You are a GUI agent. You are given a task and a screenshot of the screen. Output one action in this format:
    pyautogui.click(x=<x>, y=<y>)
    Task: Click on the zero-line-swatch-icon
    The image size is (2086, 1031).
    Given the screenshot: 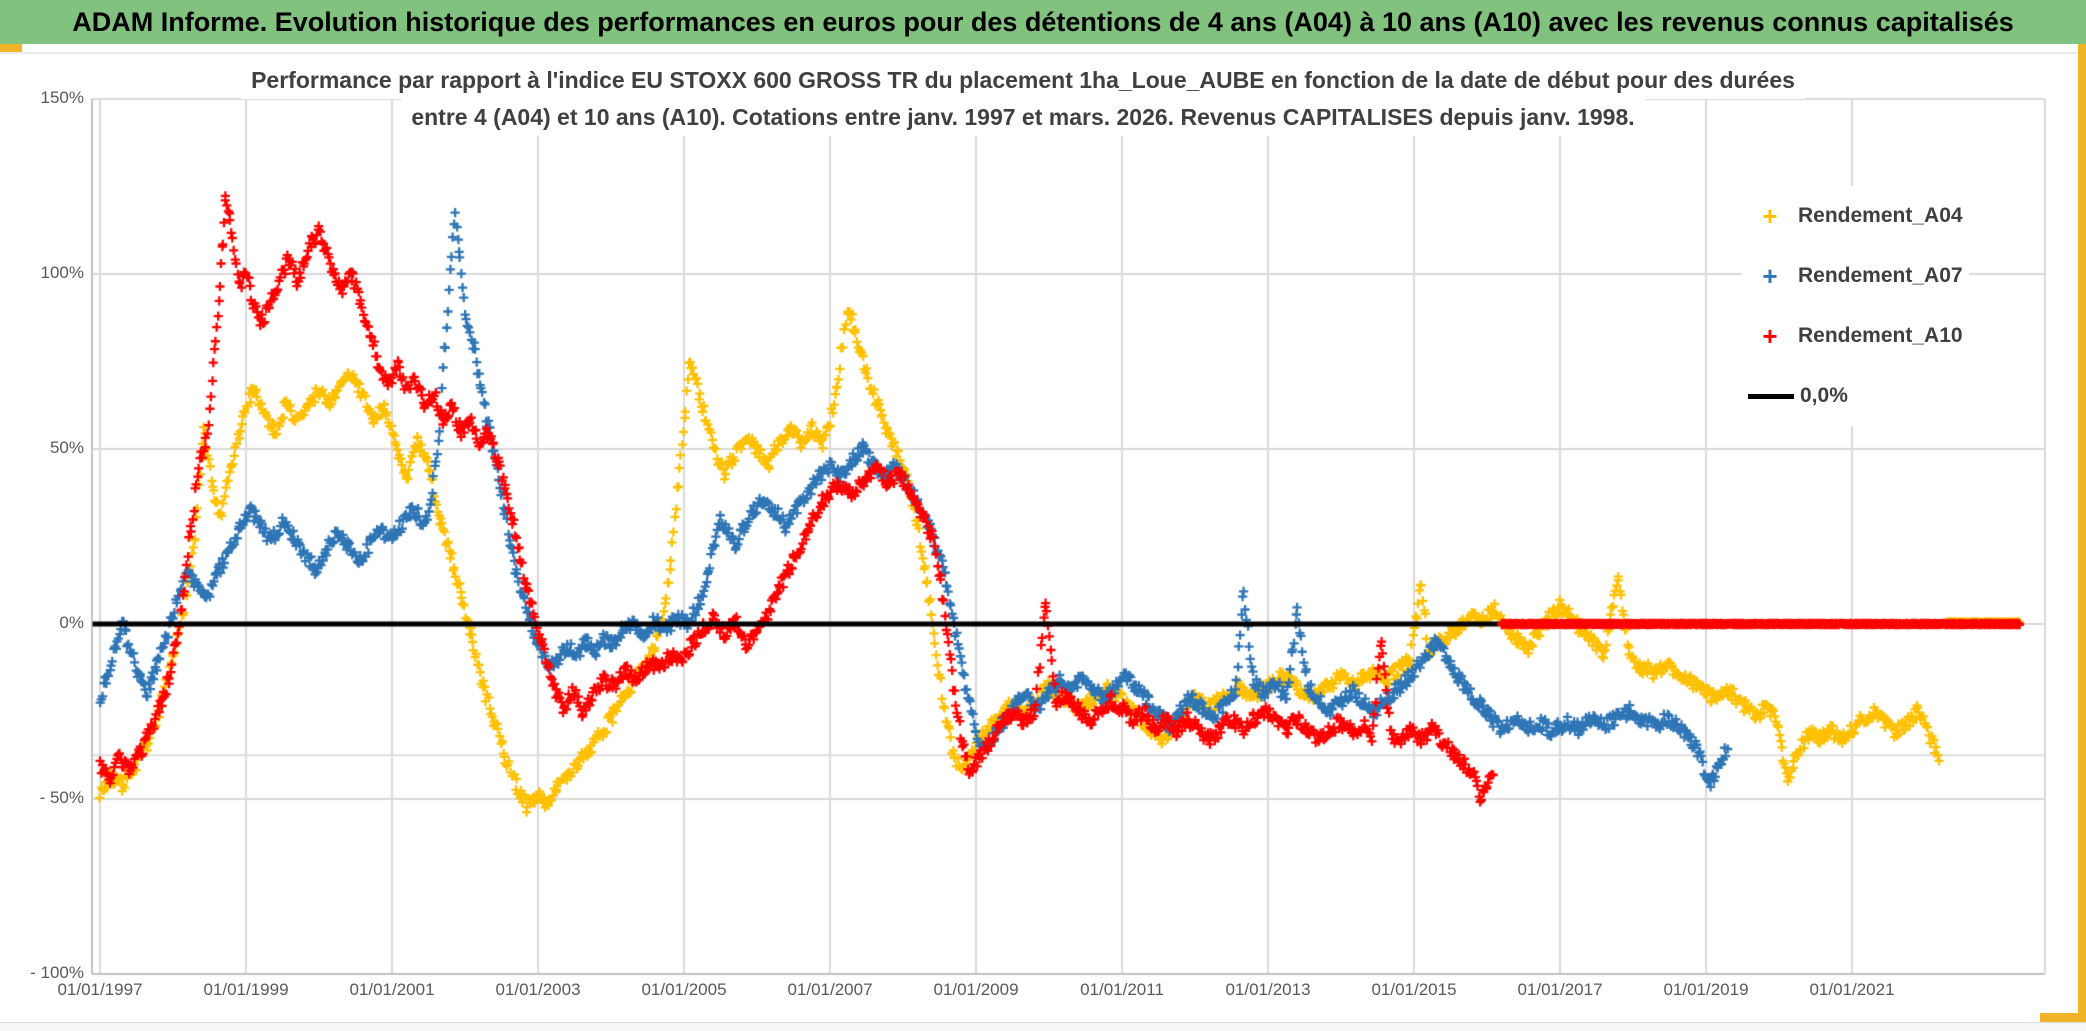 What is the action you would take?
    pyautogui.click(x=1771, y=396)
    